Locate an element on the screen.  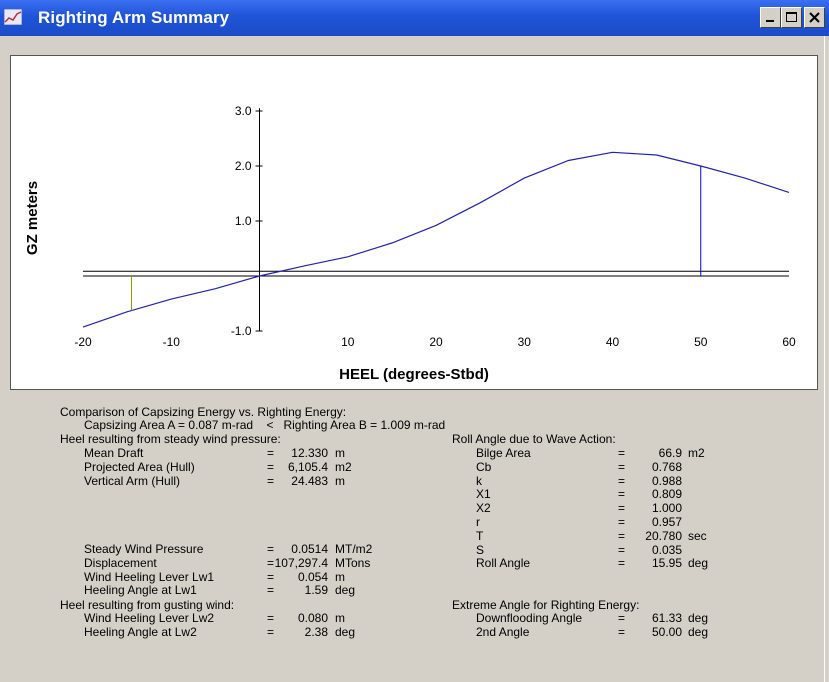
minimize-icon is located at coordinates (770, 21).